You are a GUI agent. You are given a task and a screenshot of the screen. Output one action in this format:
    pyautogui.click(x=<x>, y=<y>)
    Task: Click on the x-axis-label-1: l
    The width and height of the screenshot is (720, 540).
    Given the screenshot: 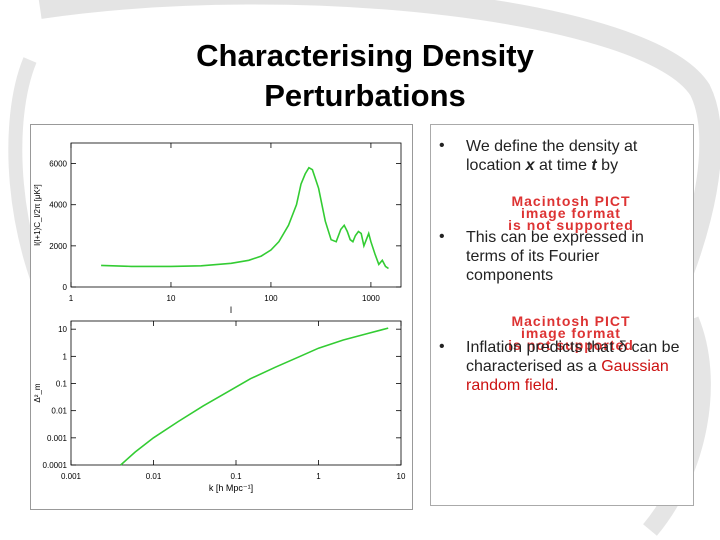 What is the action you would take?
    pyautogui.click(x=231, y=310)
    